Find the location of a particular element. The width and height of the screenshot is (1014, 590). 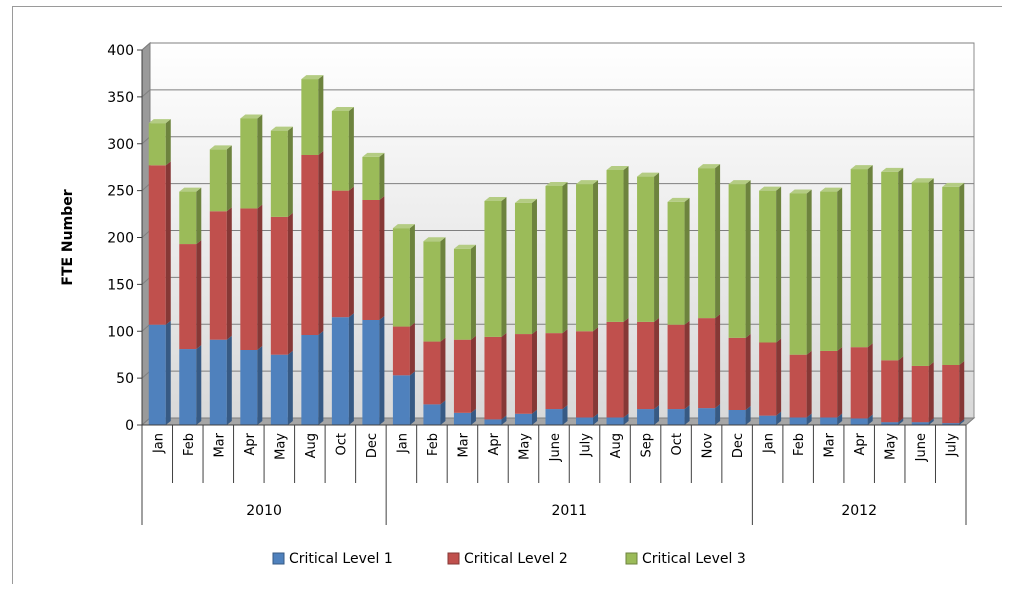

legend-item: Critical Level 1 is located at coordinates (332, 559).